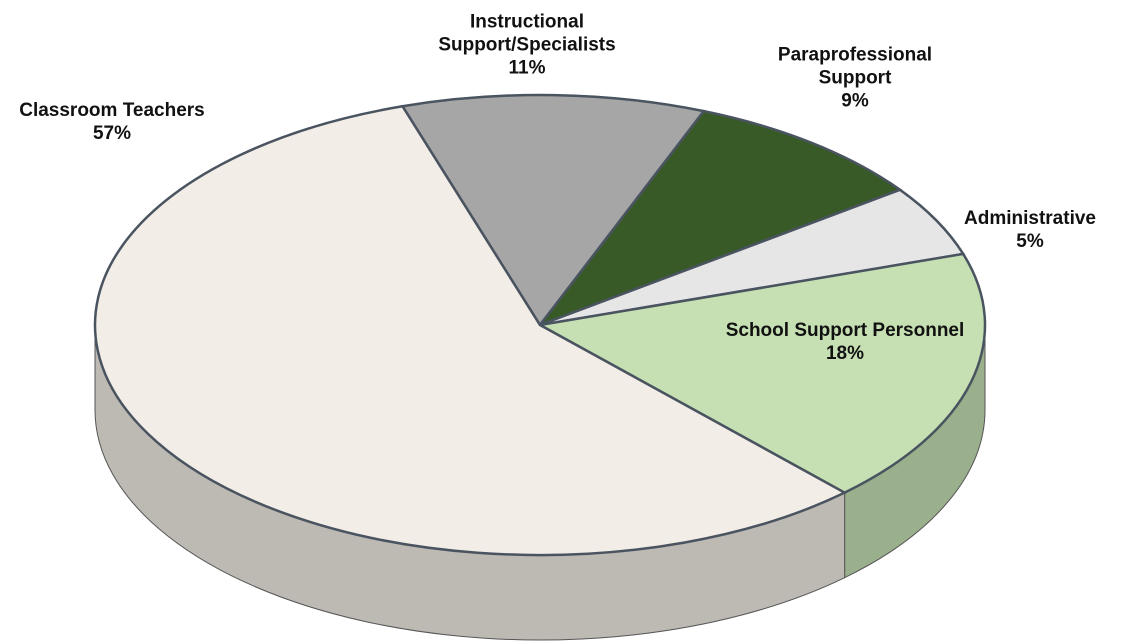  What do you see at coordinates (855, 101) in the screenshot?
I see `value-label: 9%` at bounding box center [855, 101].